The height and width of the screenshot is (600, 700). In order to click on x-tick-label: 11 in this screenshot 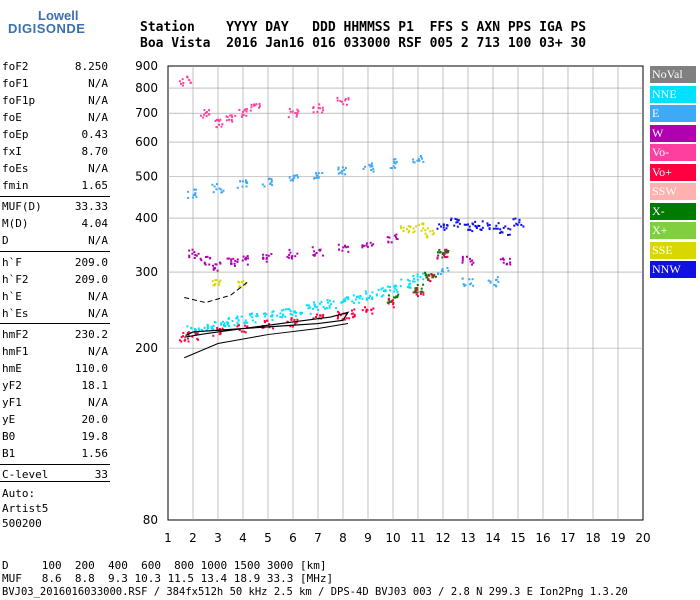, I will do `click(417, 538)`.